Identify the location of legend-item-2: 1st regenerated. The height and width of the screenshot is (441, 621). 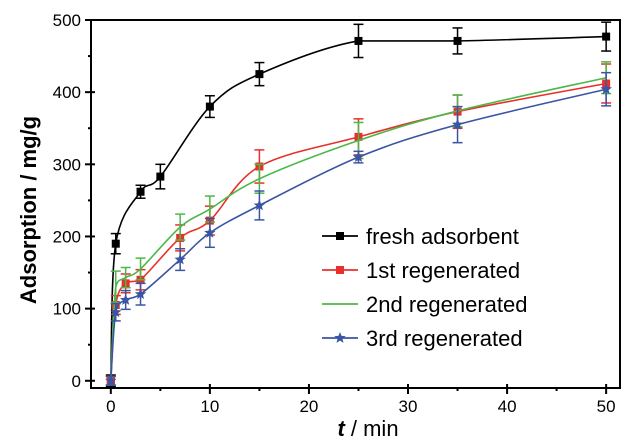
(421, 270).